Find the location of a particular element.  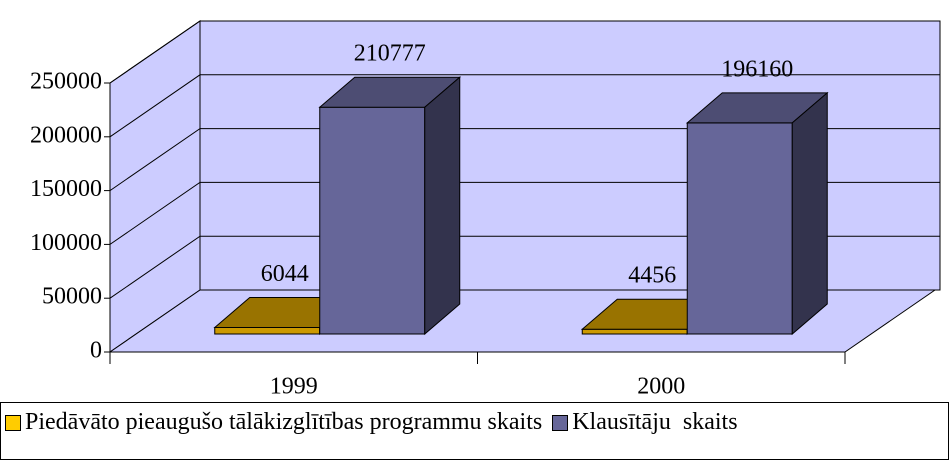

y-tick-label: 100000 is located at coordinates (66, 243).